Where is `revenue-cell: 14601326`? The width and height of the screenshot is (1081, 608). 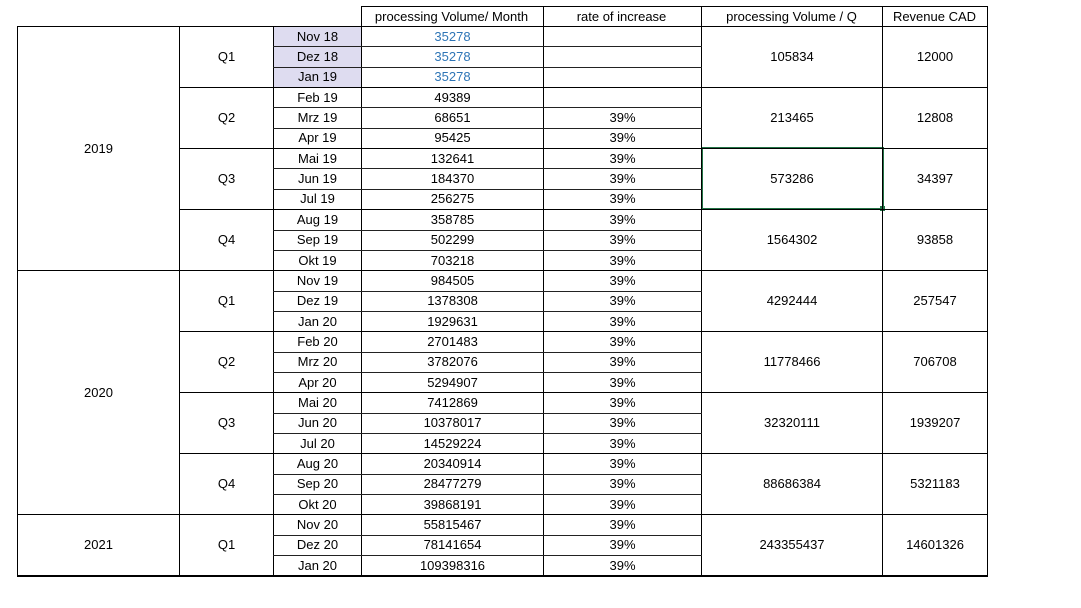 revenue-cell: 14601326 is located at coordinates (935, 545).